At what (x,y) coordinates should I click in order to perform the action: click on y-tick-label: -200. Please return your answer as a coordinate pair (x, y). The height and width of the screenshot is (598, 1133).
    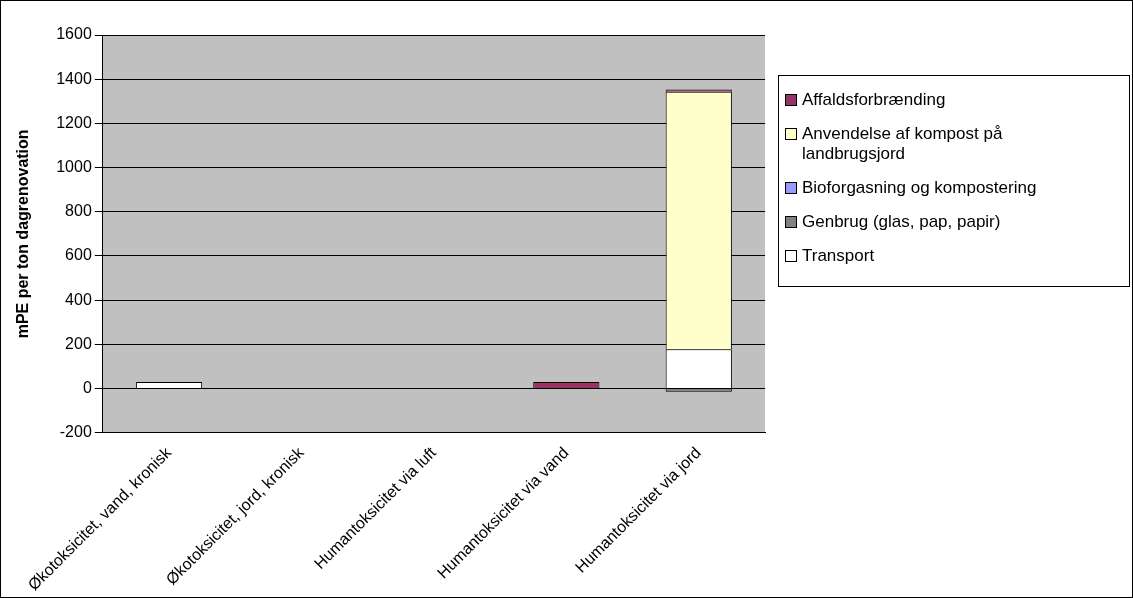
    Looking at the image, I should click on (75, 432).